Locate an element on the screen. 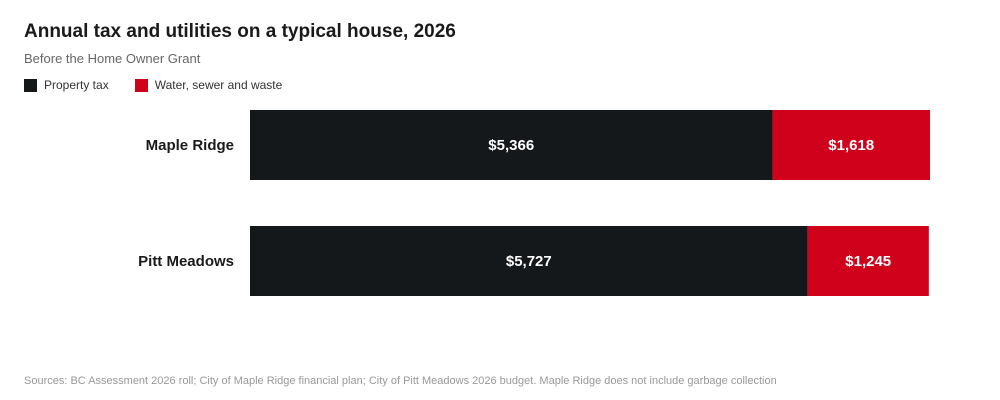  bar-pitt-meadows-water-sewer-and-waste is located at coordinates (868, 261).